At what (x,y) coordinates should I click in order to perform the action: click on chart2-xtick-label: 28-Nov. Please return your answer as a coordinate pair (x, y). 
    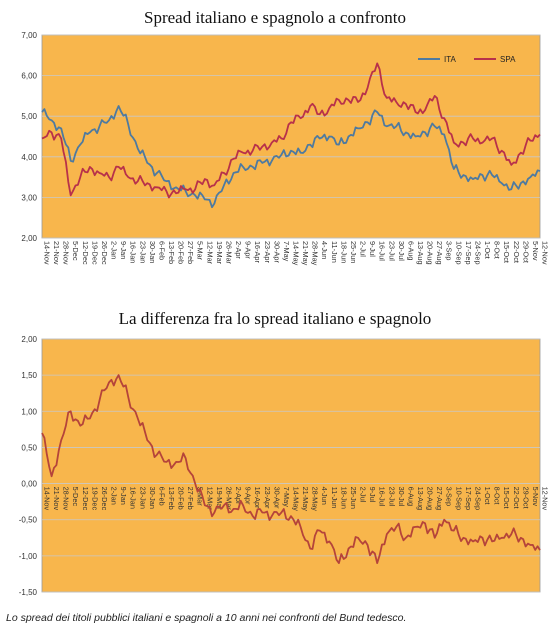
    Looking at the image, I should click on (66, 499).